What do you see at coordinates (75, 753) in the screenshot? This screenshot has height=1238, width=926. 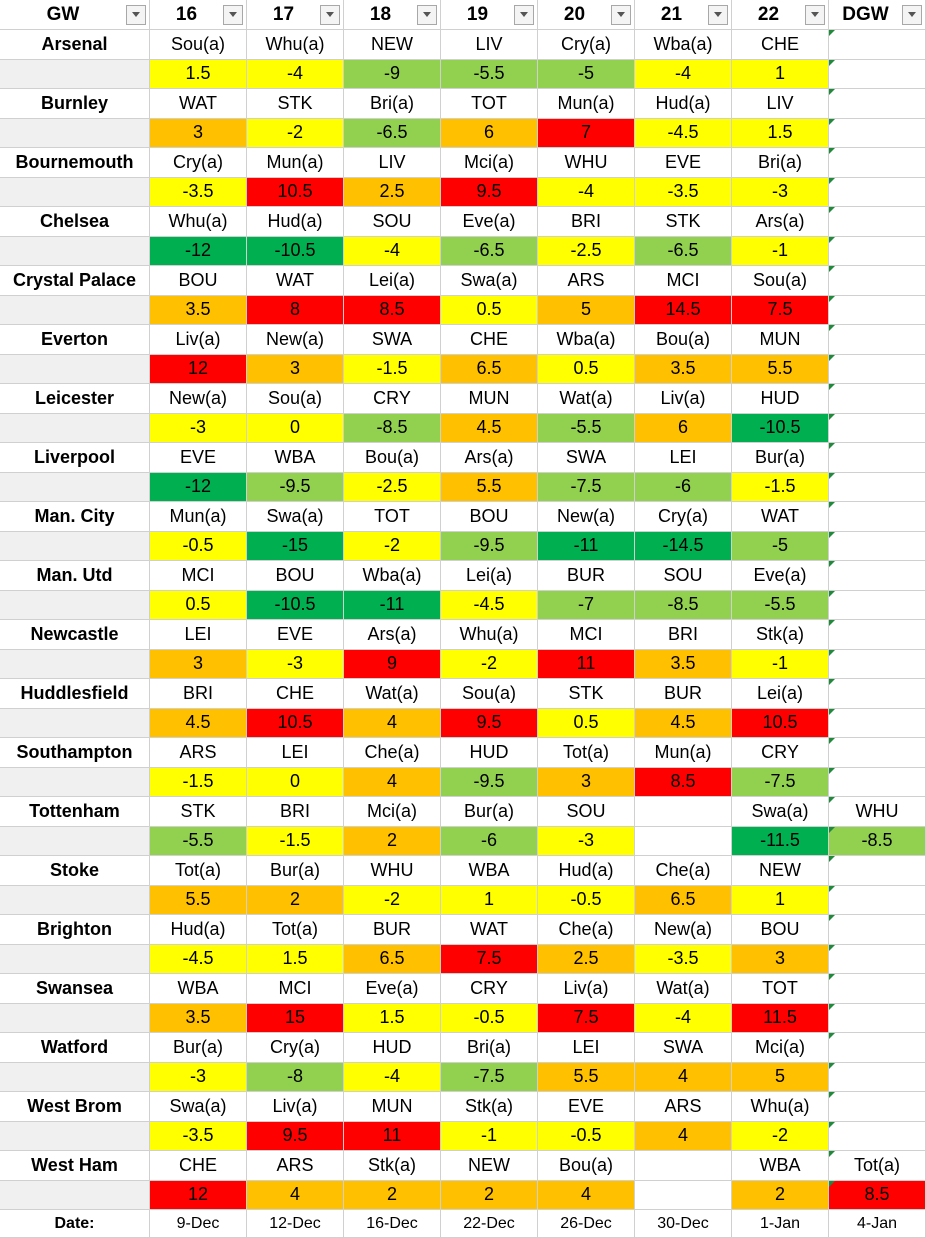 I see `team-name: Southampton` at bounding box center [75, 753].